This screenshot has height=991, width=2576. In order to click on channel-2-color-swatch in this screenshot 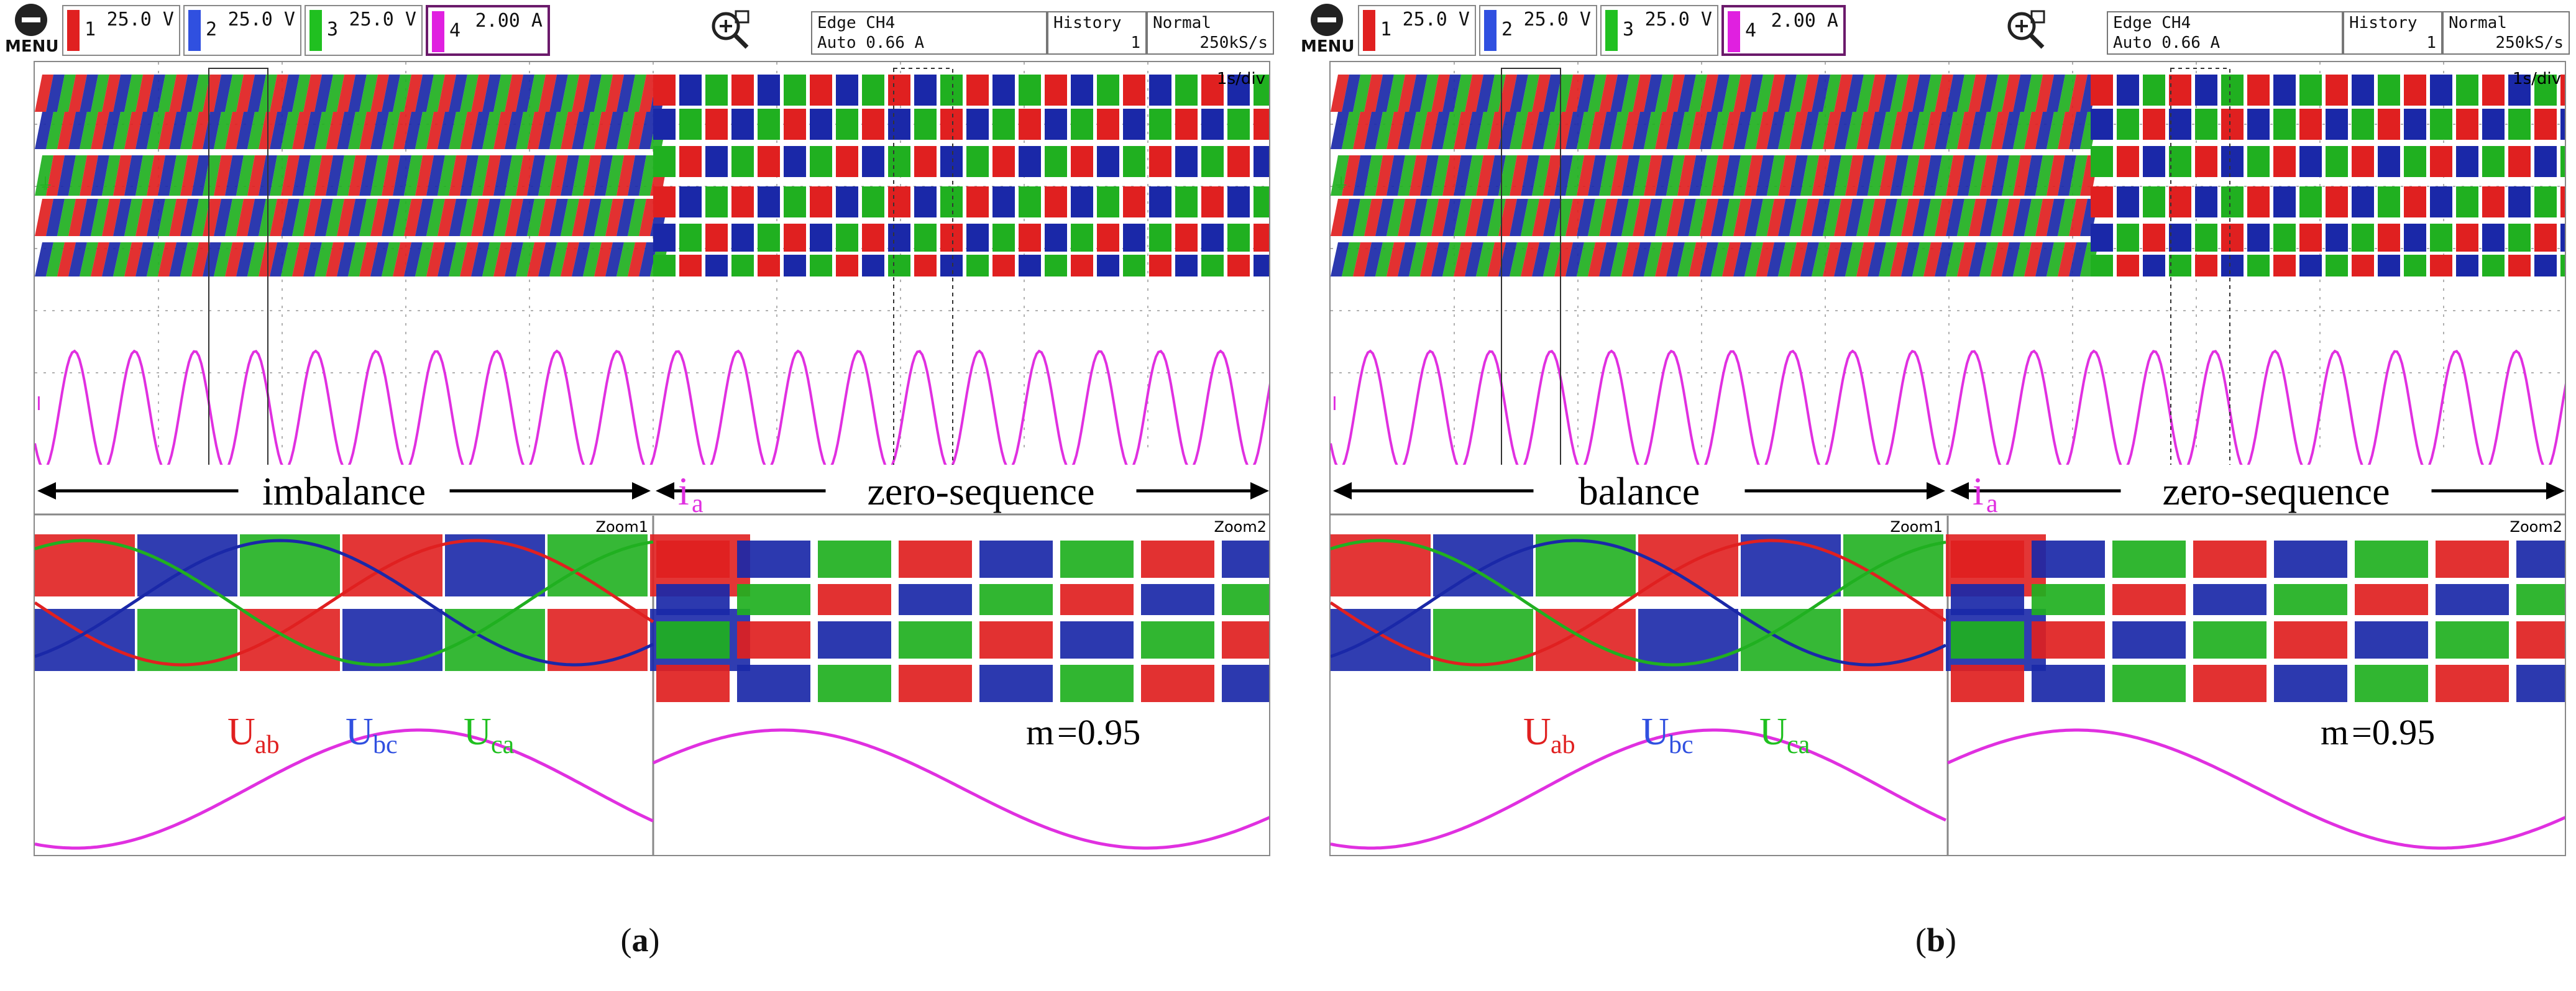, I will do `click(1490, 30)`.